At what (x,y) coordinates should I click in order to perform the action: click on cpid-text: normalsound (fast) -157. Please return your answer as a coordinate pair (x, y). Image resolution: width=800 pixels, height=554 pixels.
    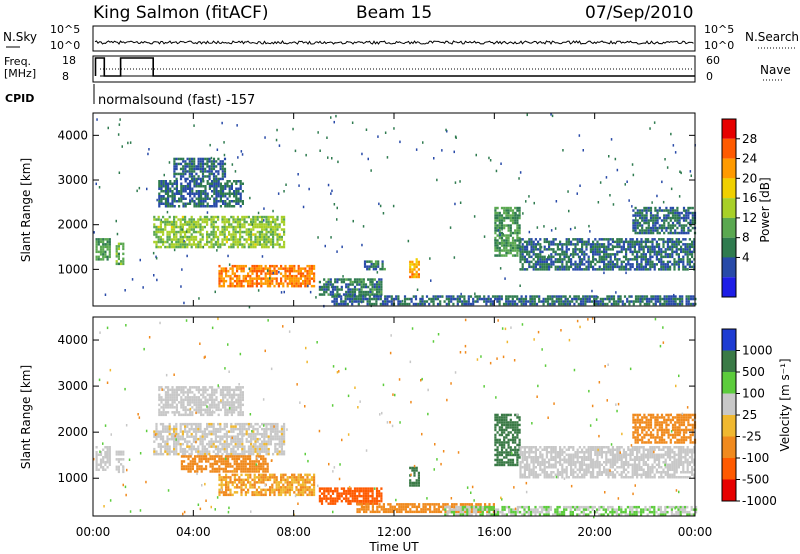
    Looking at the image, I should click on (176, 100).